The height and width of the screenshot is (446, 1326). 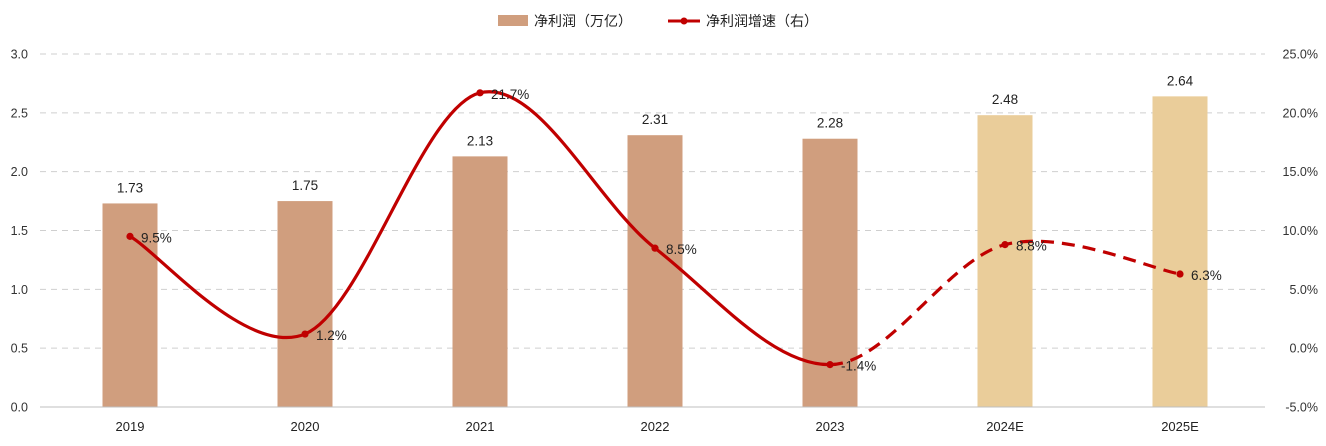 I want to click on growth-value-label: 8.5%, so click(x=681, y=249).